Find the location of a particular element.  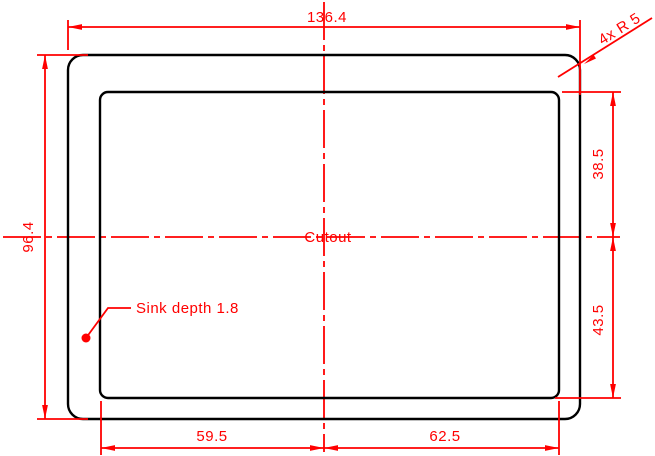

dim-center-to-inner-bottom-label: 43.5 is located at coordinates (598, 319).